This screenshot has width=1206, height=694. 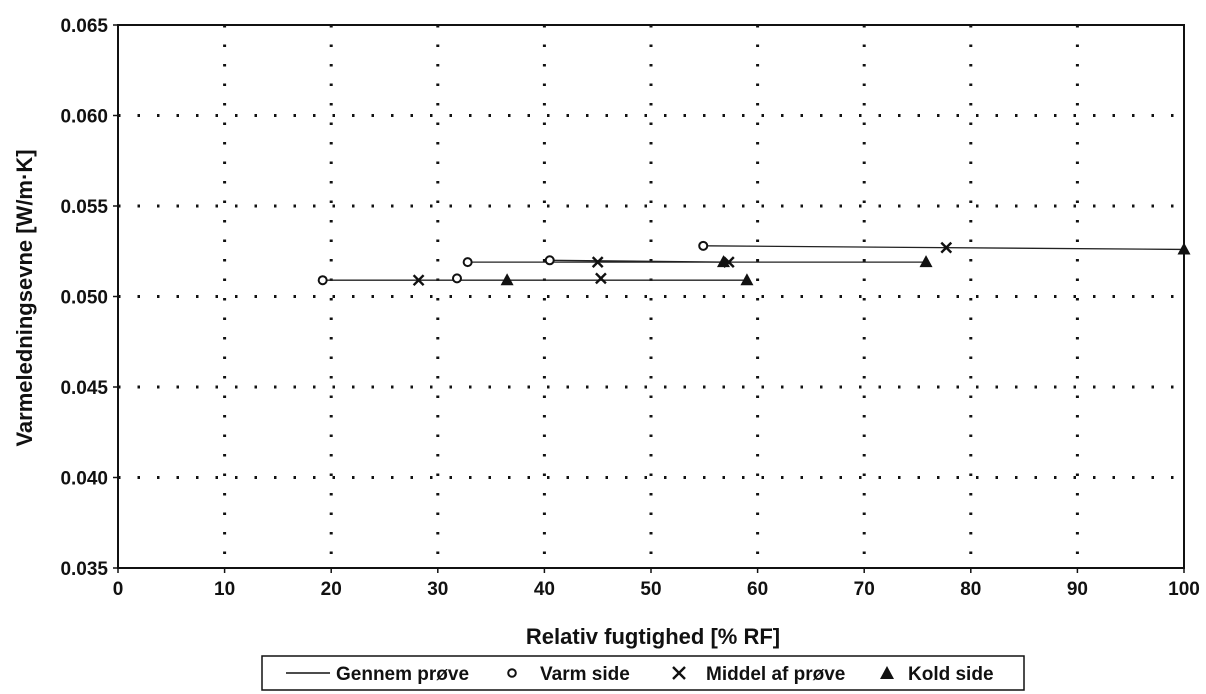 What do you see at coordinates (585, 674) in the screenshot?
I see `legend-label-varm-side: Varm side` at bounding box center [585, 674].